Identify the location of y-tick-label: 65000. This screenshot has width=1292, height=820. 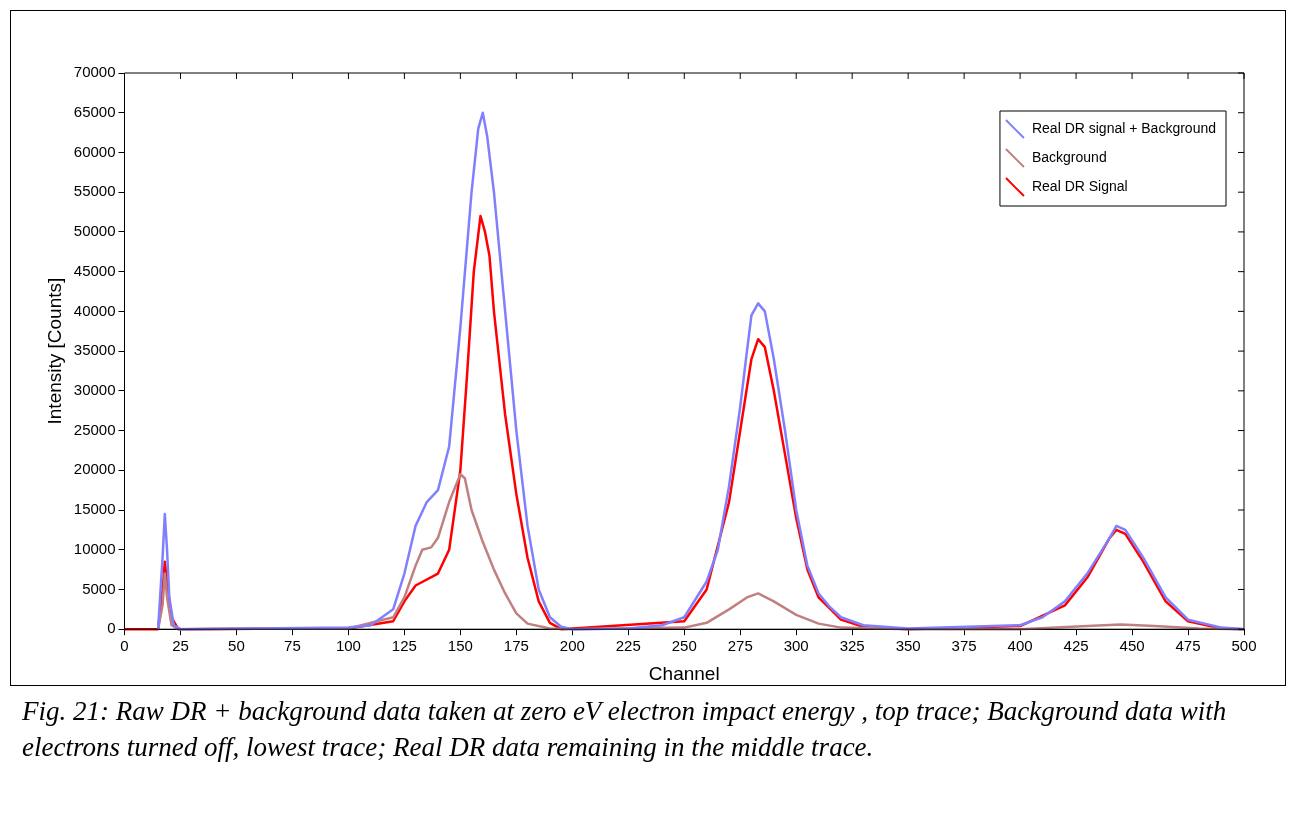
(94, 111).